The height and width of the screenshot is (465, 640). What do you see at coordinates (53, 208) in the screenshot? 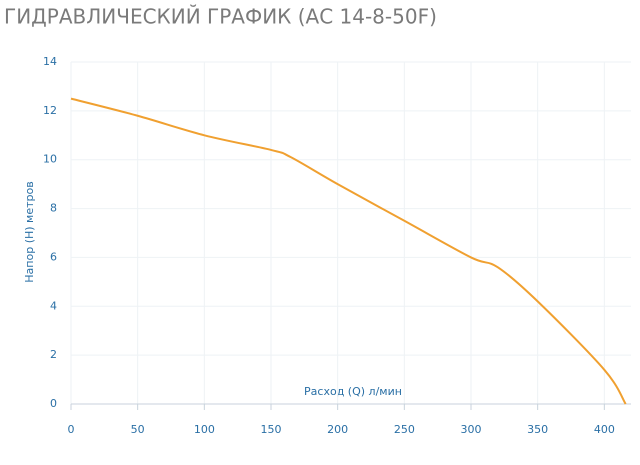
I see `y-tick-label: 8` at bounding box center [53, 208].